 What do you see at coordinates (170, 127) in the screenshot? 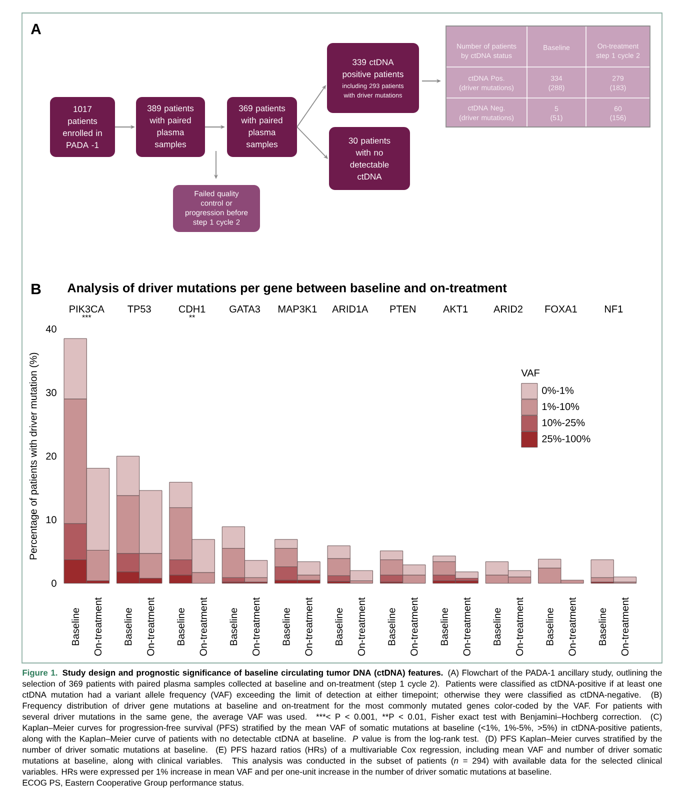
I see `text: 389 patients with paired plasma samples` at bounding box center [170, 127].